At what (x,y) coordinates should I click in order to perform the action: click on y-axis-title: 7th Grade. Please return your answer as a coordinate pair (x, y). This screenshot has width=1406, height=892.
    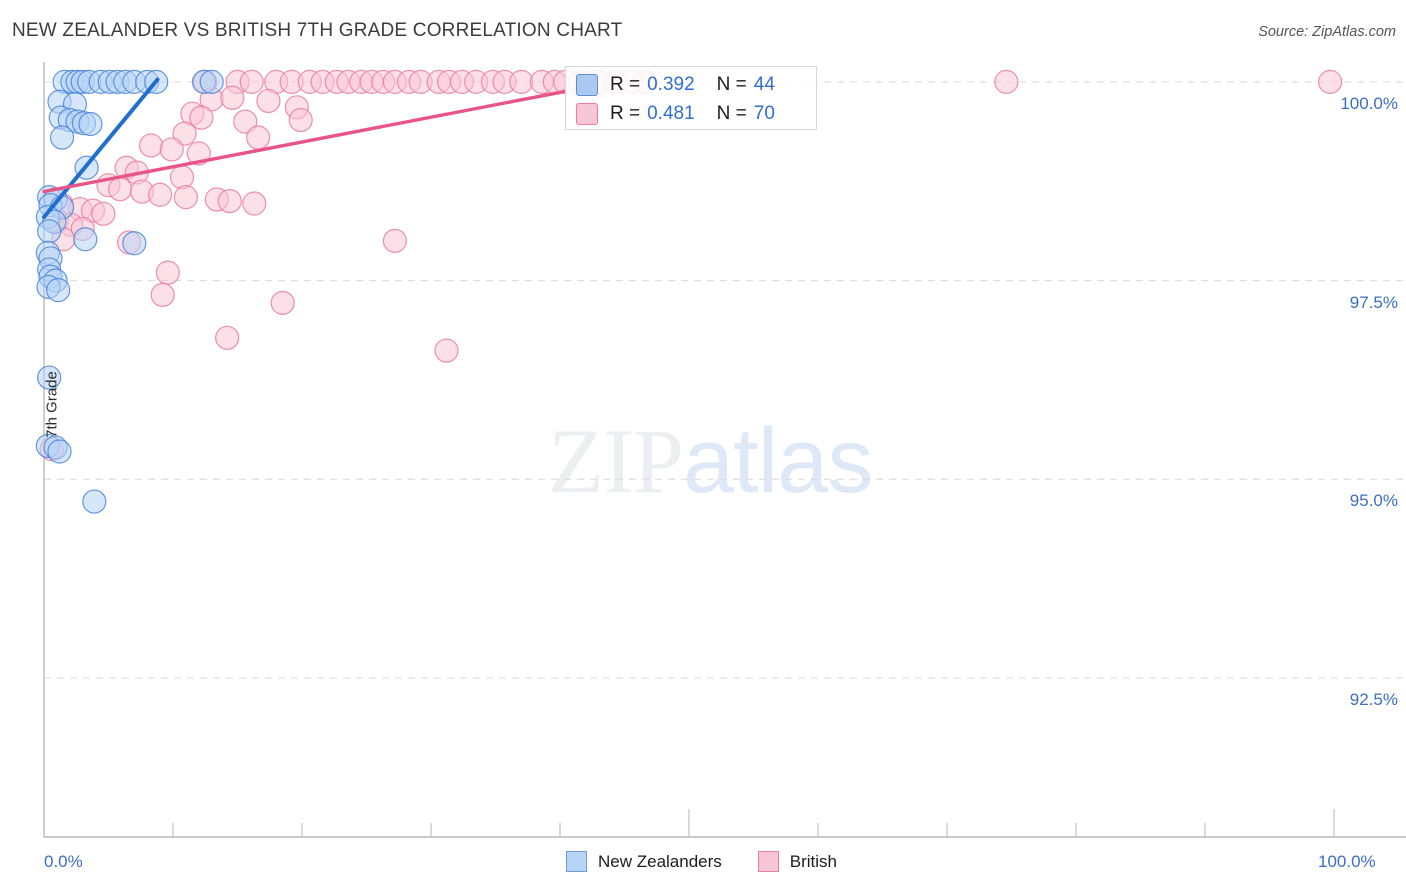
    Looking at the image, I should click on (52, 404).